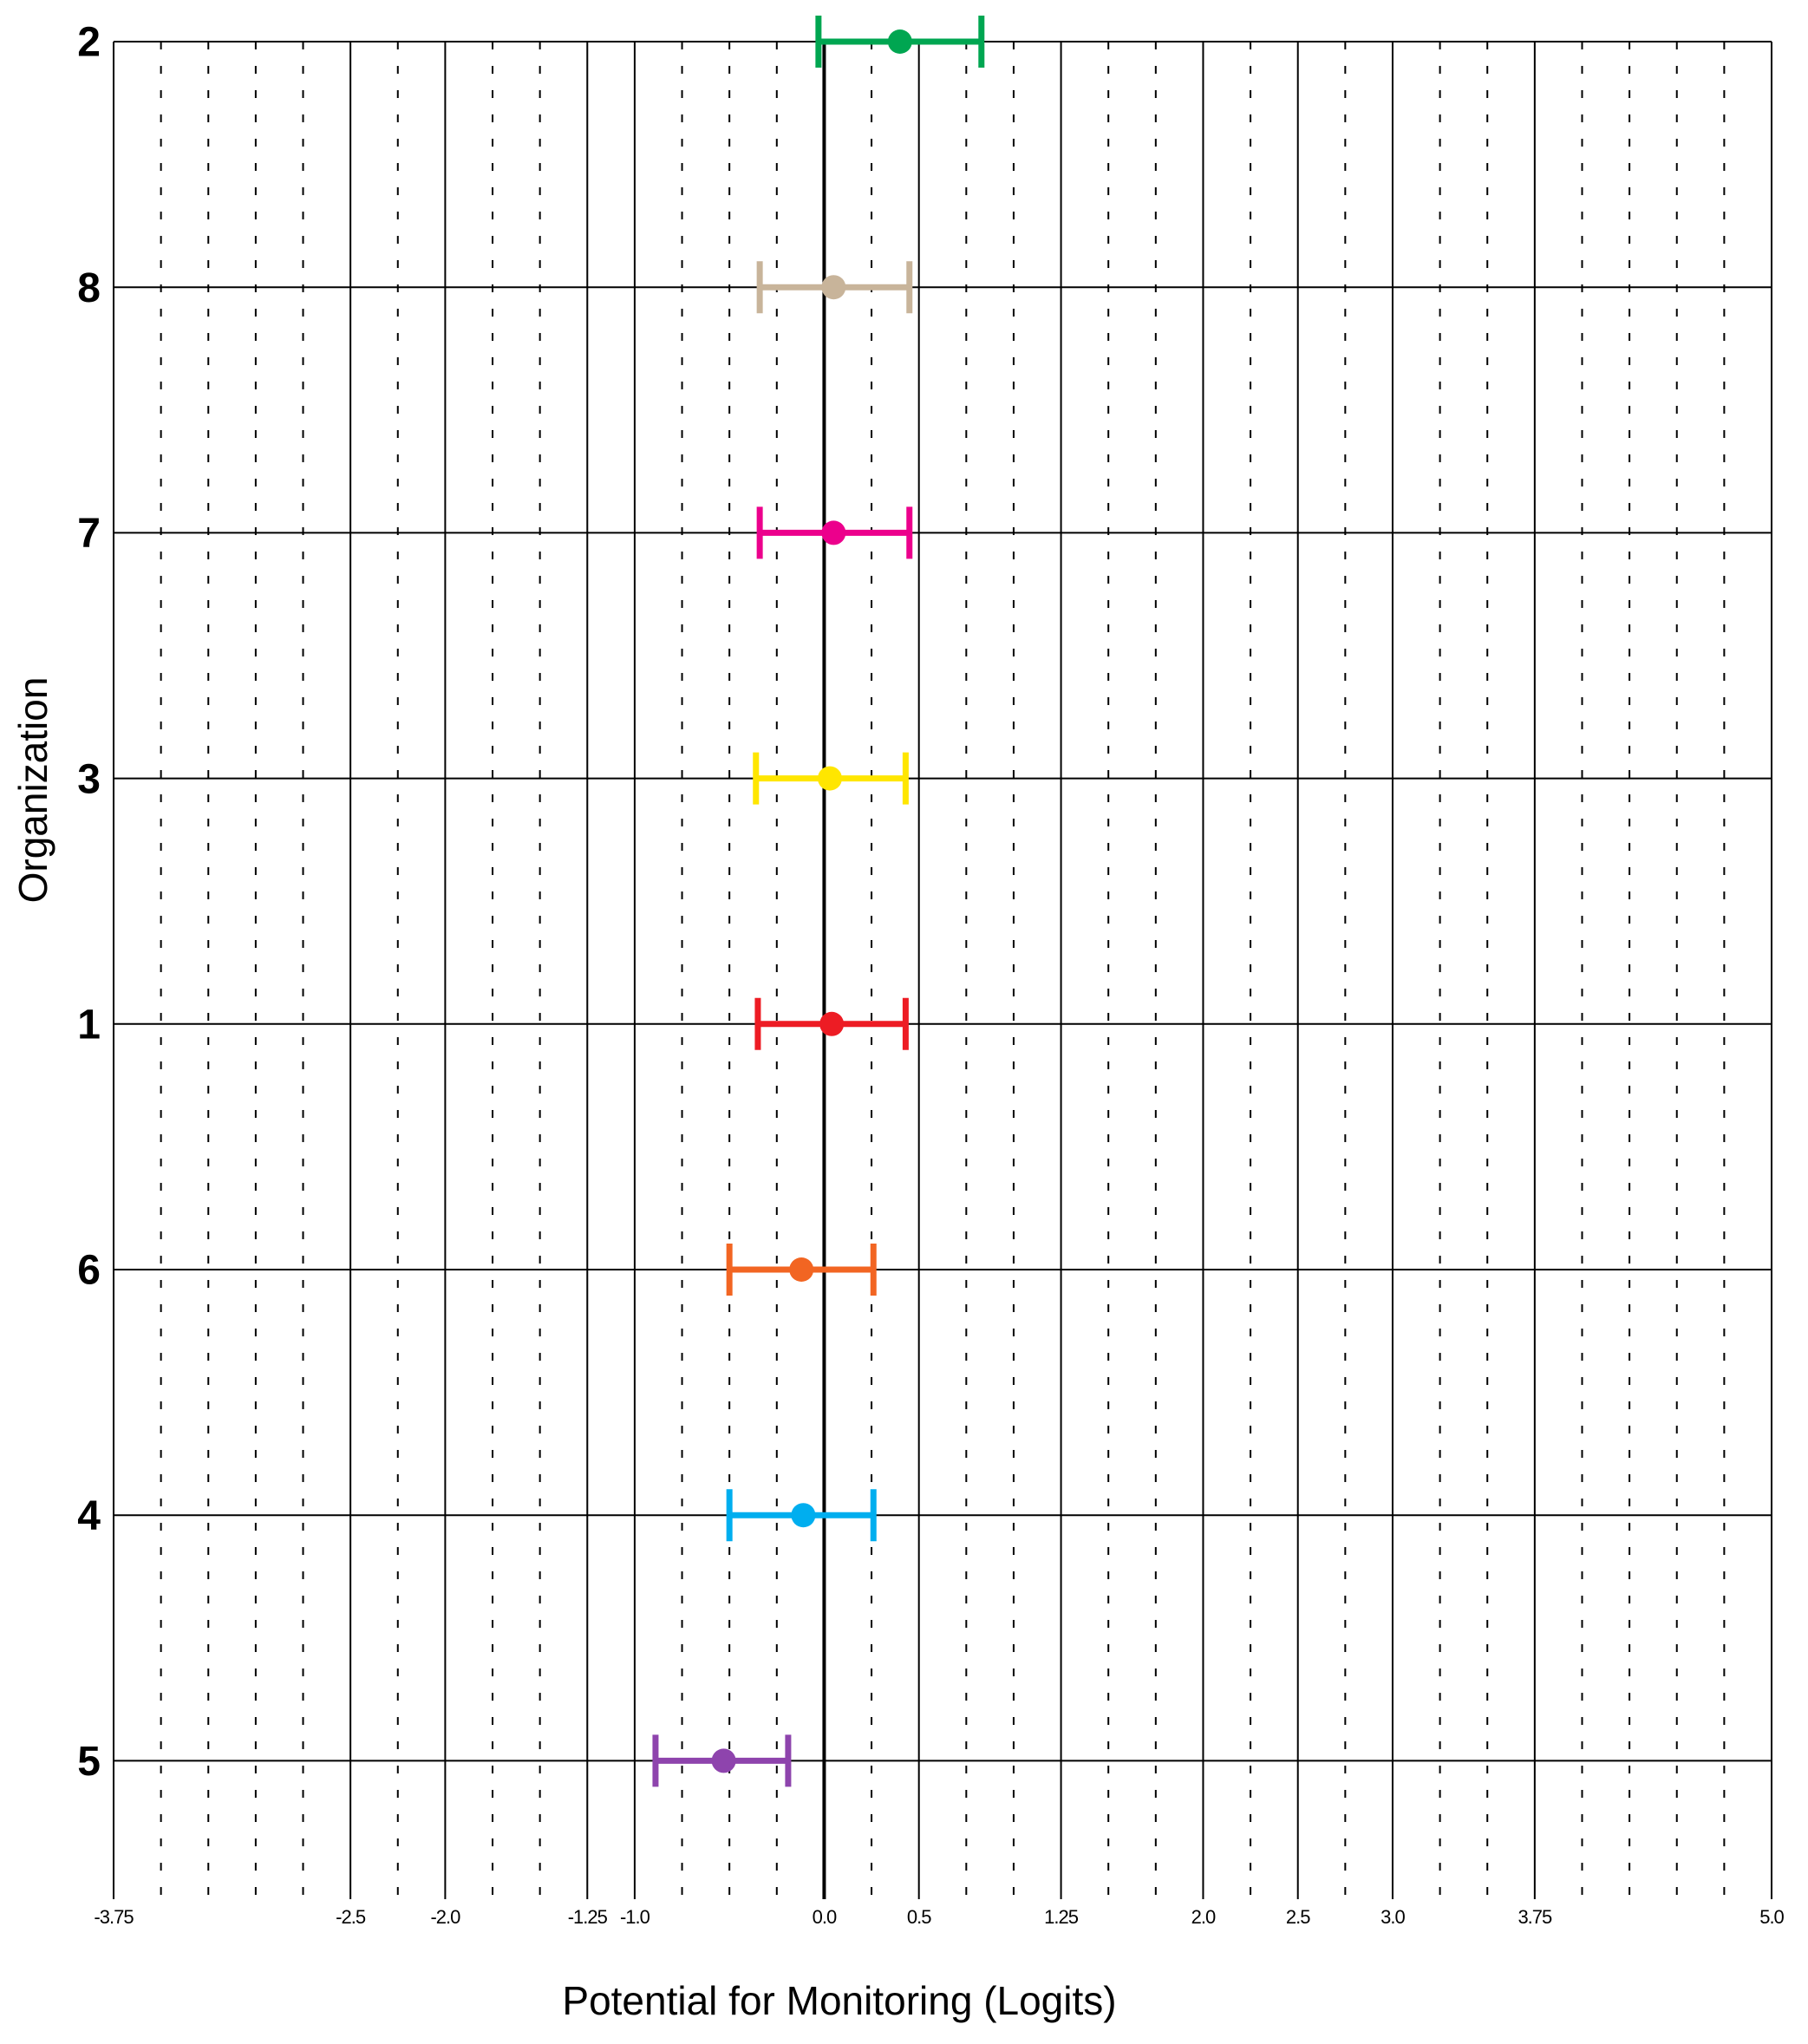 The image size is (1808, 2044). I want to click on x-tick-label: 0.5, so click(919, 1917).